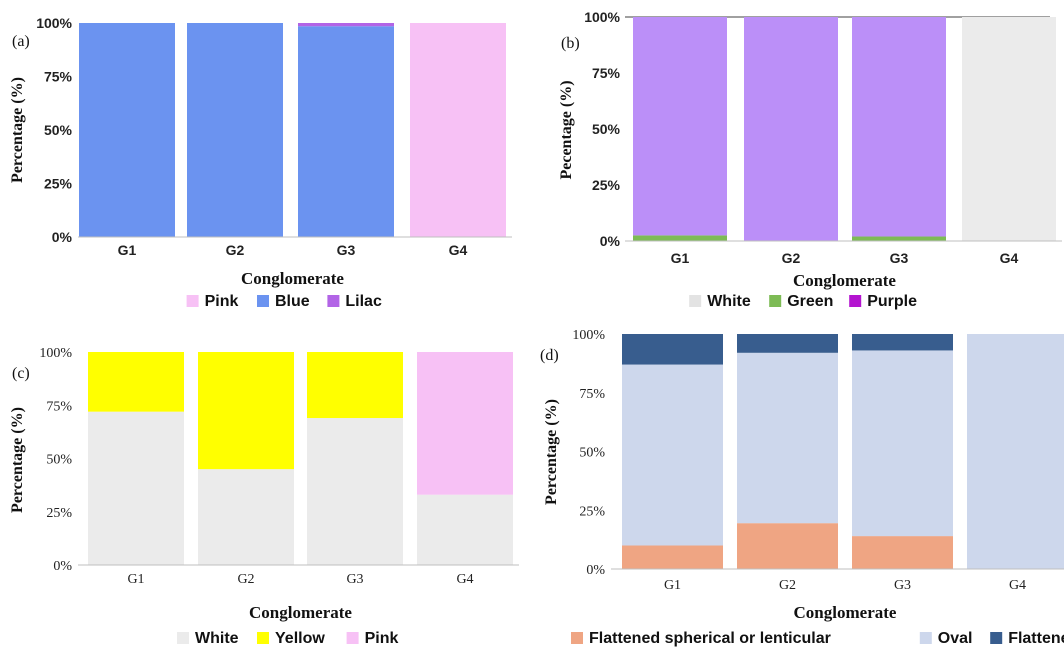 This screenshot has height=651, width=1064. What do you see at coordinates (902, 552) in the screenshot?
I see `bar-g3-flattened-spherical-or-lenticular` at bounding box center [902, 552].